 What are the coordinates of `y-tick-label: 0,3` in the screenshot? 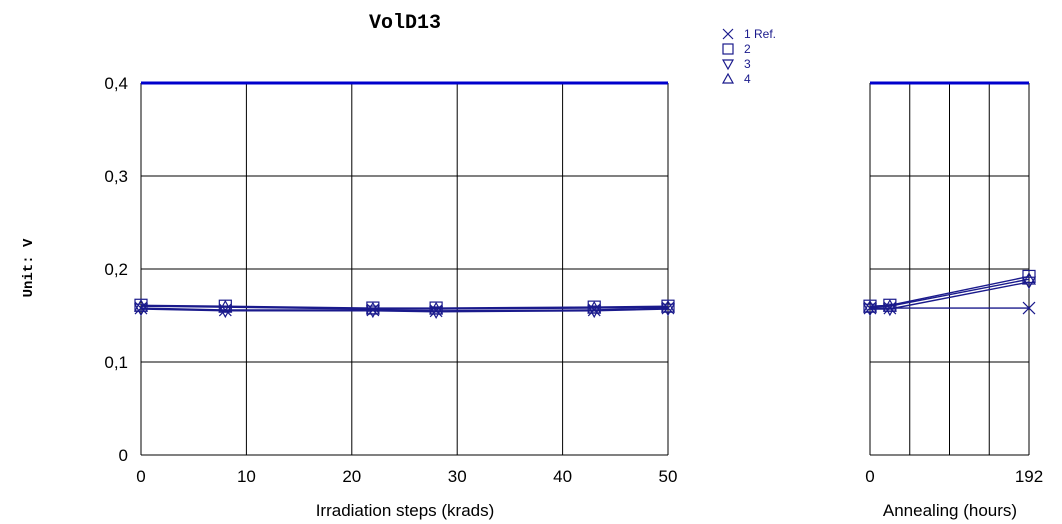 It's located at (116, 176).